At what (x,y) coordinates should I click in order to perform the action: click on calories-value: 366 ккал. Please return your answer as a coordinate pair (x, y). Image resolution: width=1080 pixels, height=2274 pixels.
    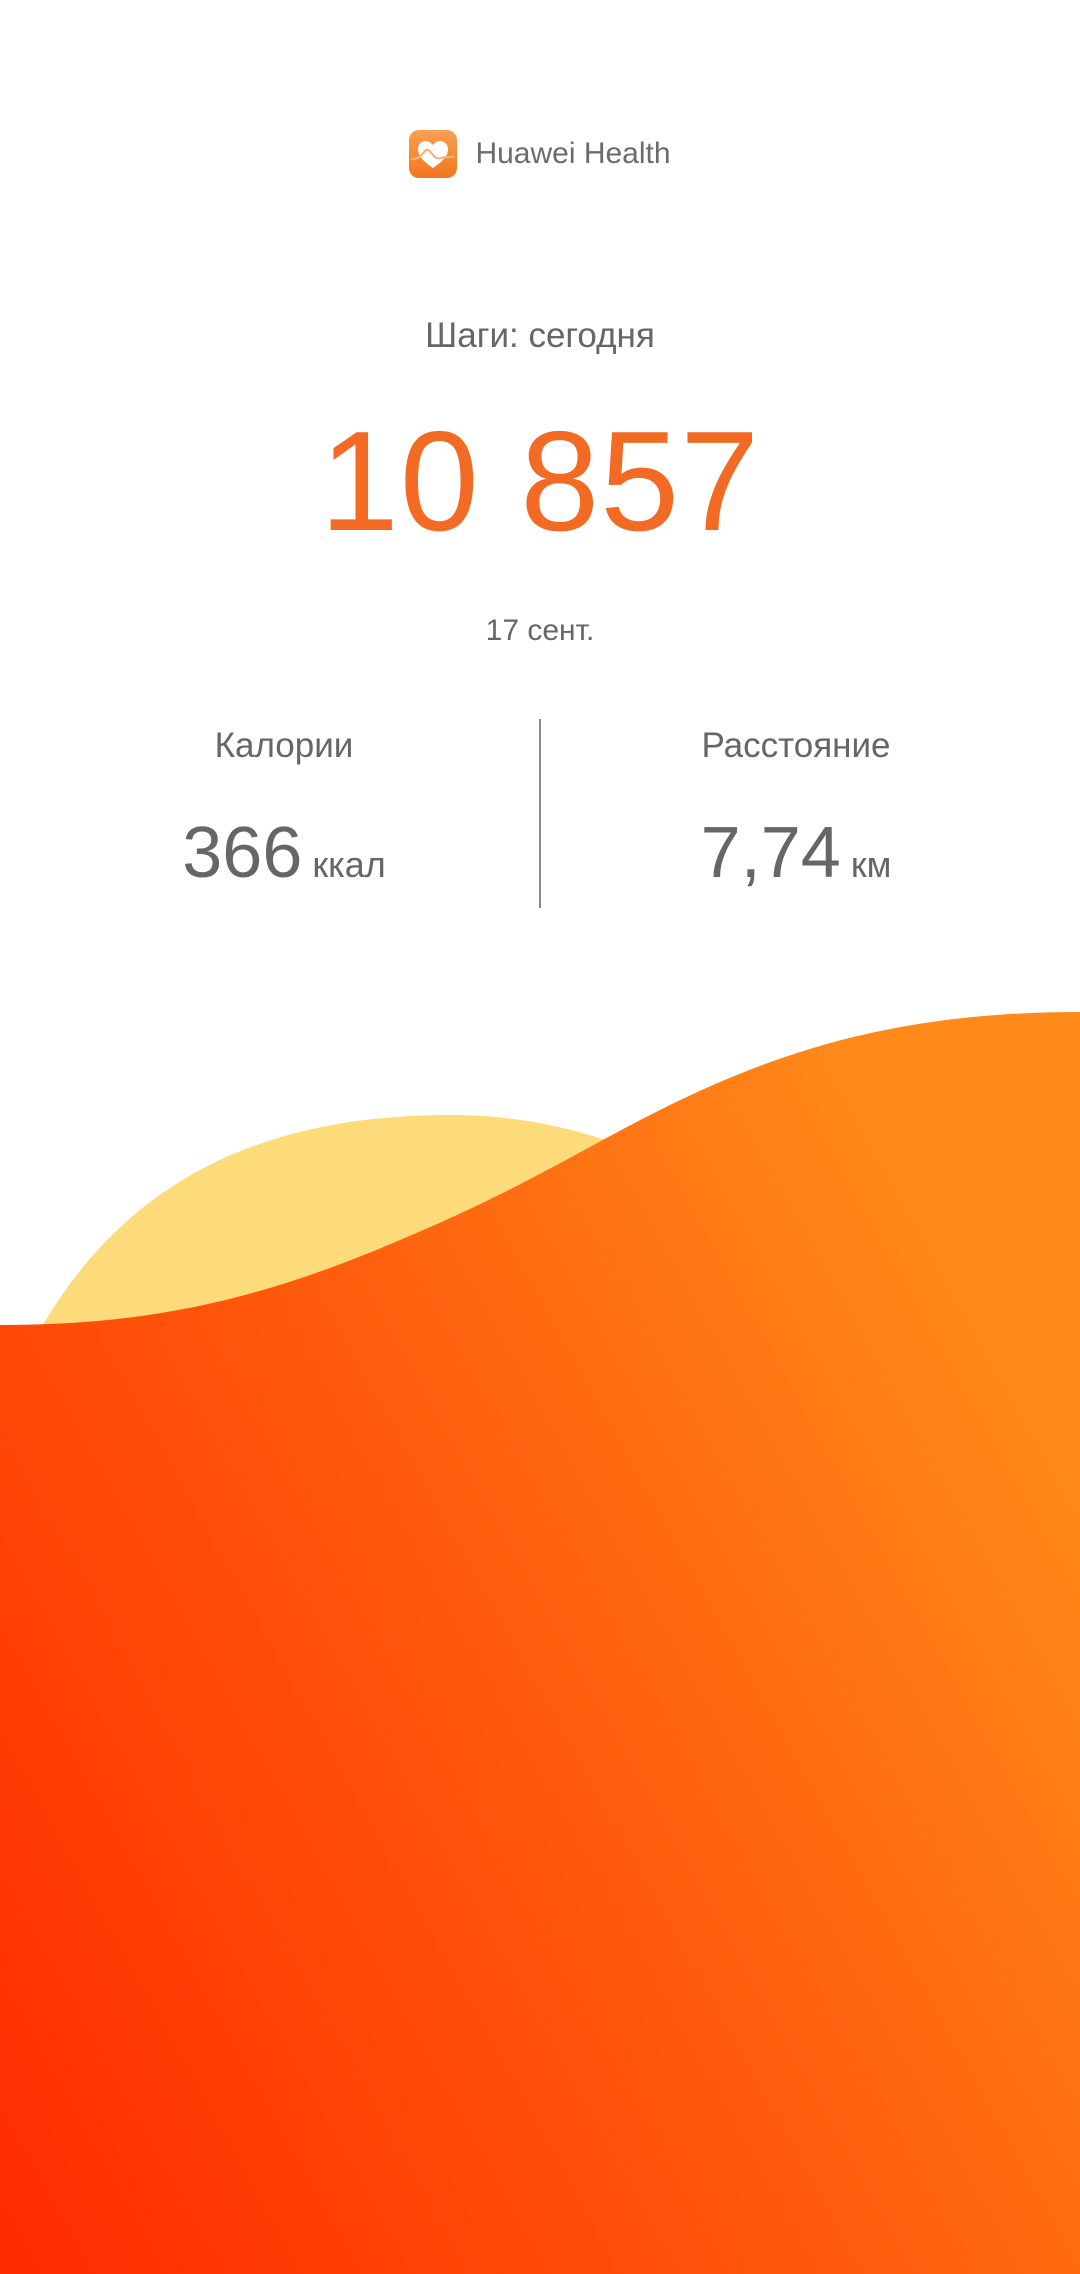
    Looking at the image, I should click on (284, 853).